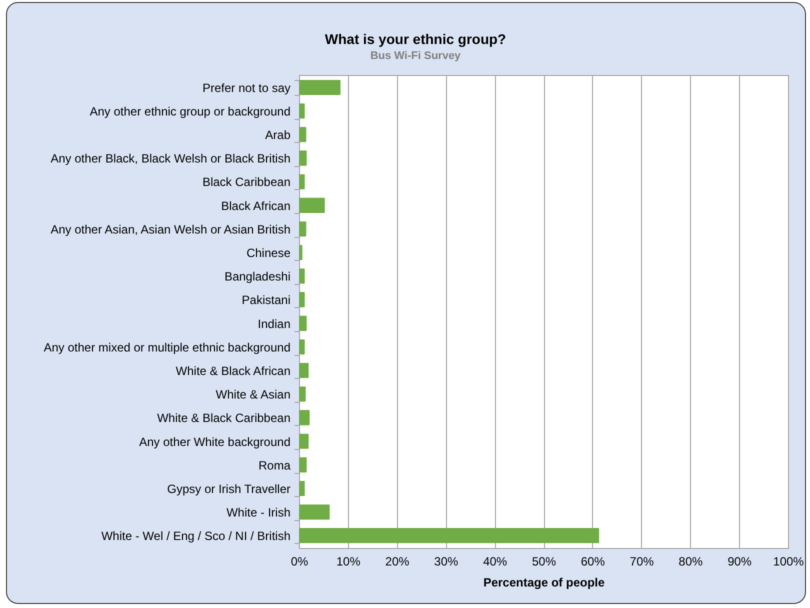 The image size is (810, 608). I want to click on y-tick-label: White & Black Caribbean, so click(223, 418).